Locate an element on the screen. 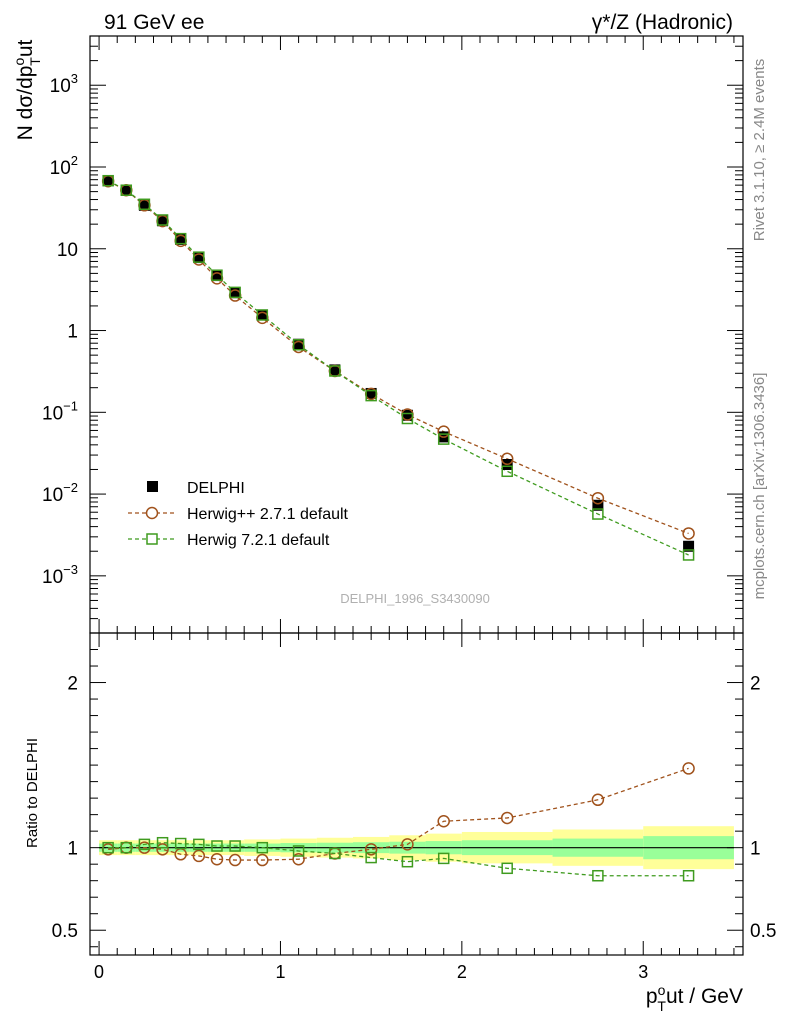 The image size is (786, 1024). ratio-y-tick-label: 1 is located at coordinates (72, 849).